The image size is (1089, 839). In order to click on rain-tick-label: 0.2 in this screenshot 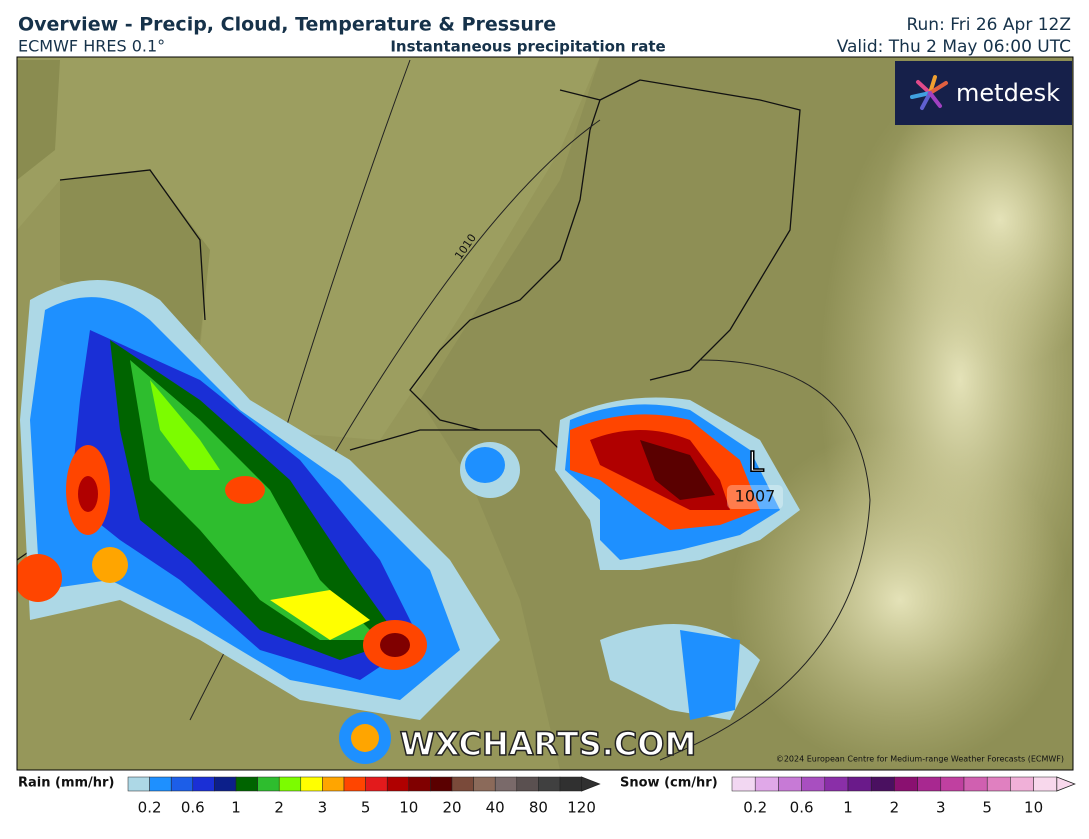, I will do `click(150, 808)`.